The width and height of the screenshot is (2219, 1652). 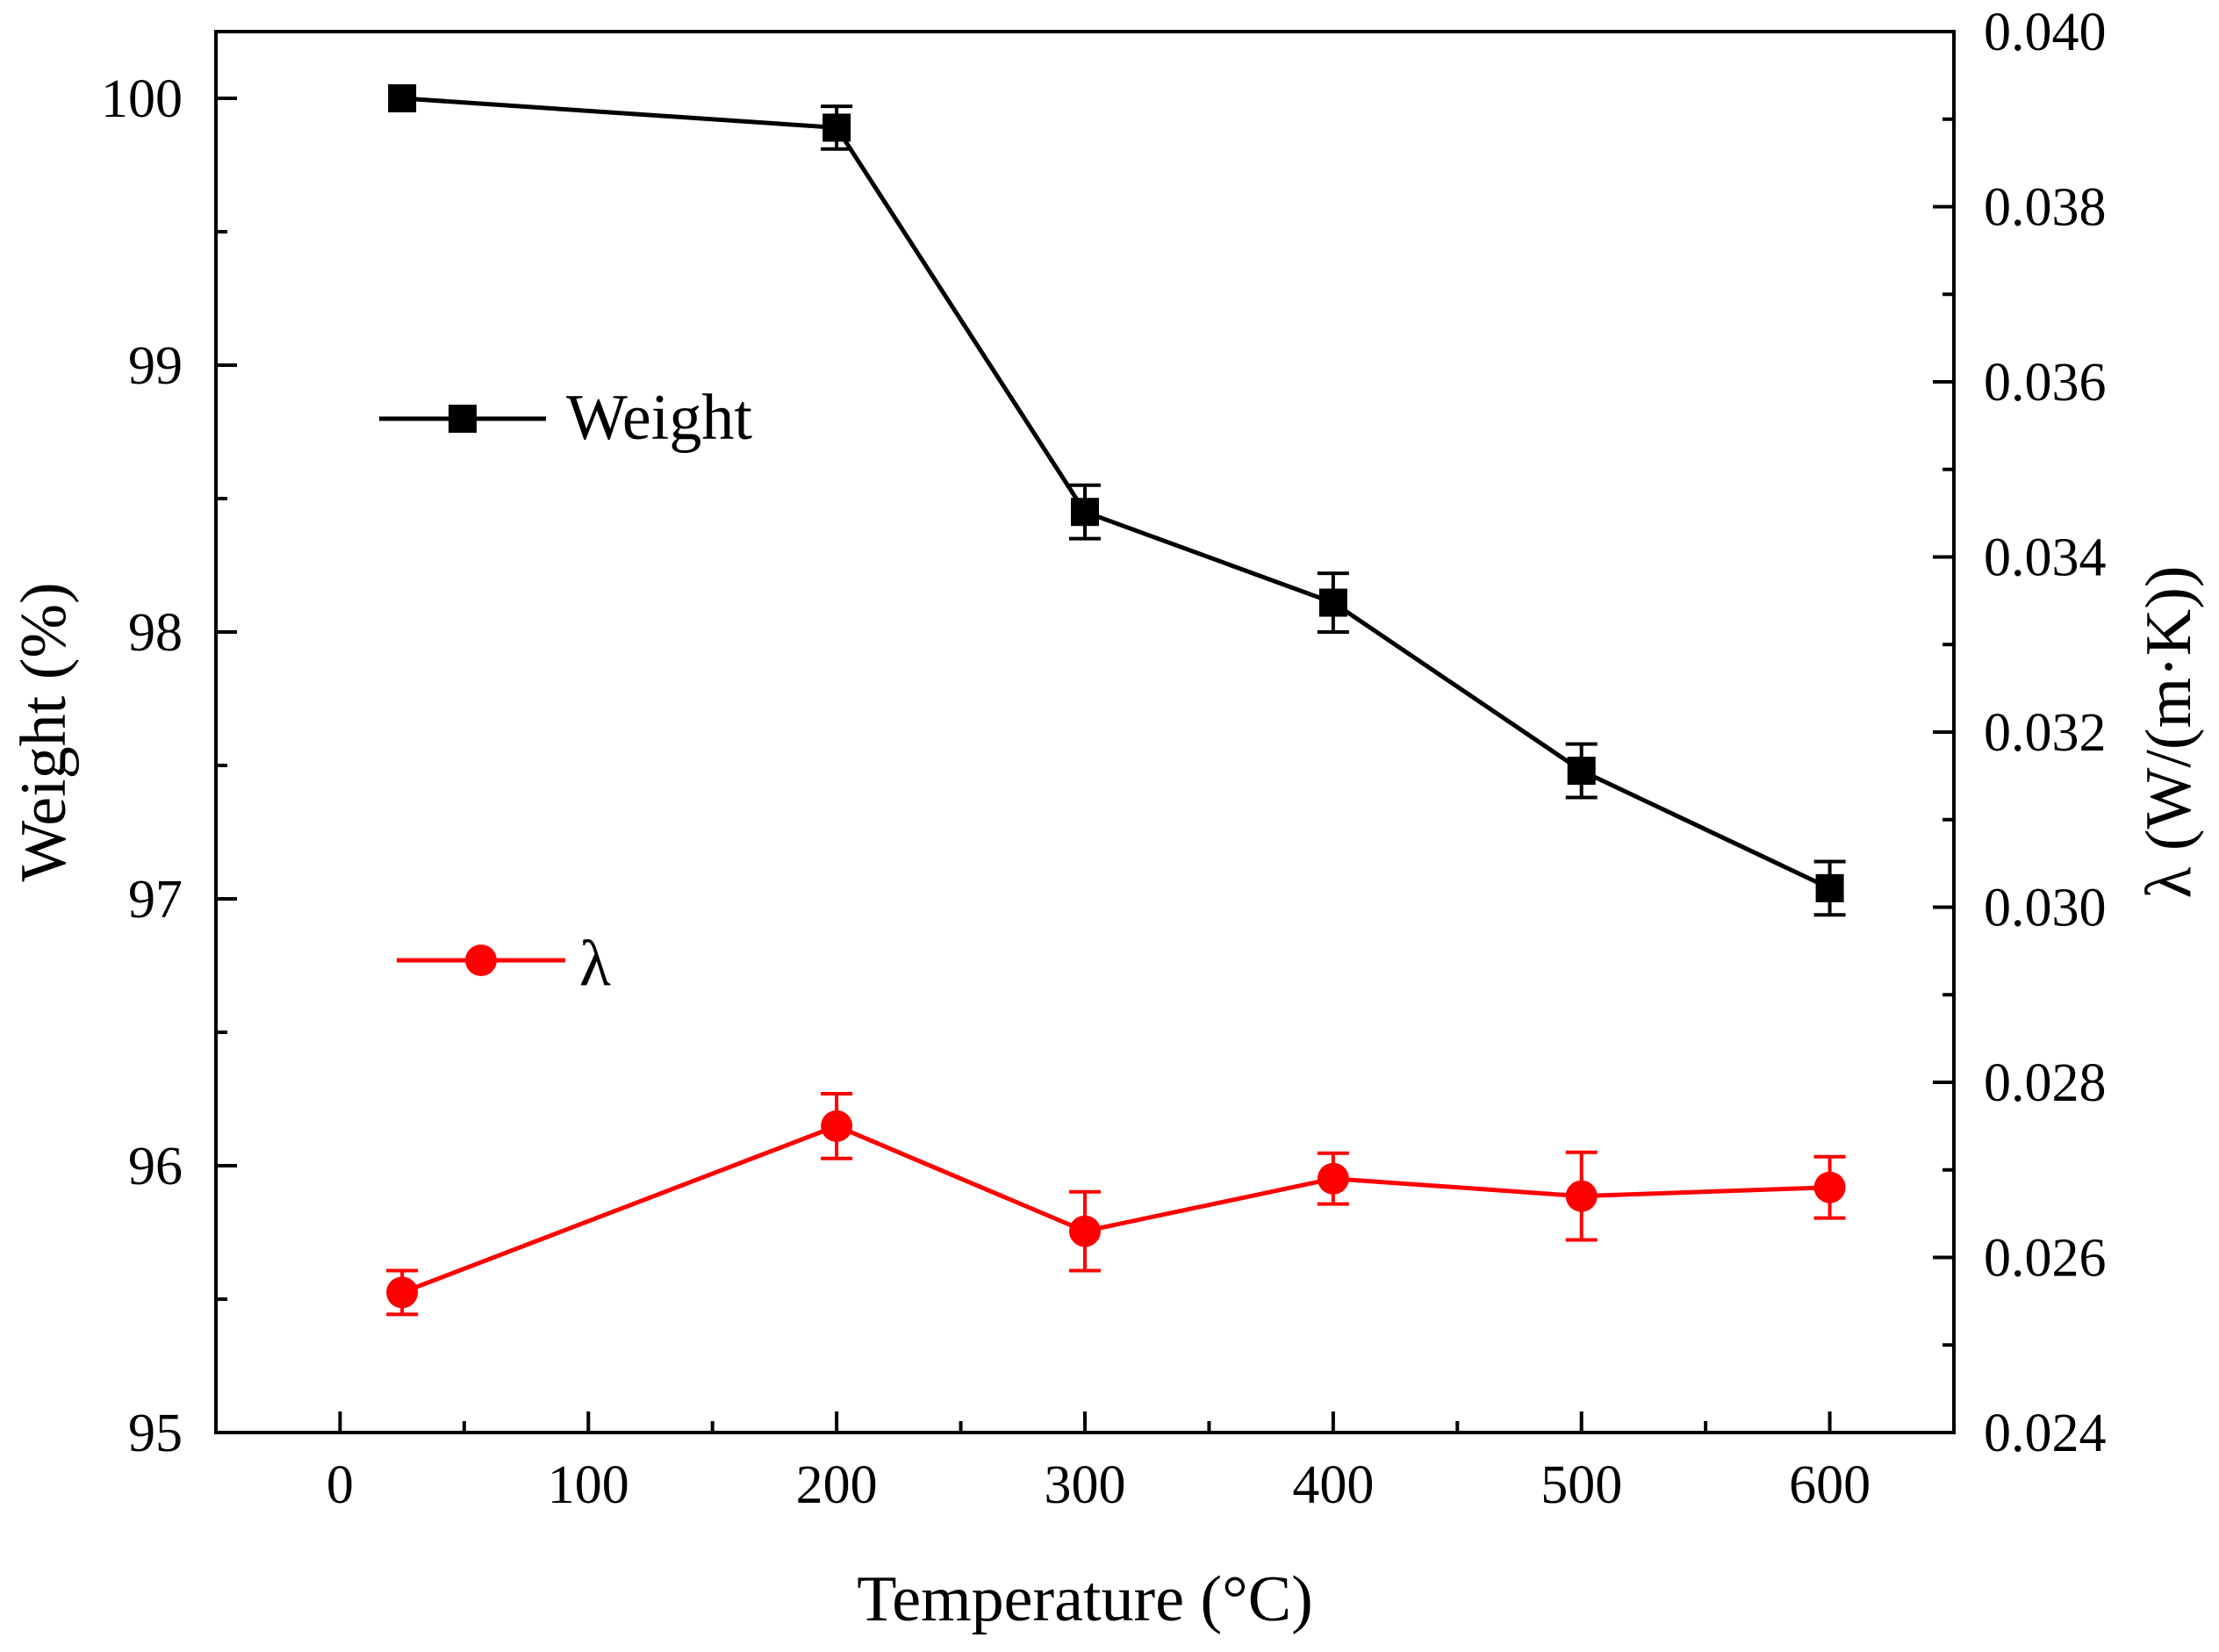 I want to click on right-y-tick-label: 0.040, so click(x=2045, y=32).